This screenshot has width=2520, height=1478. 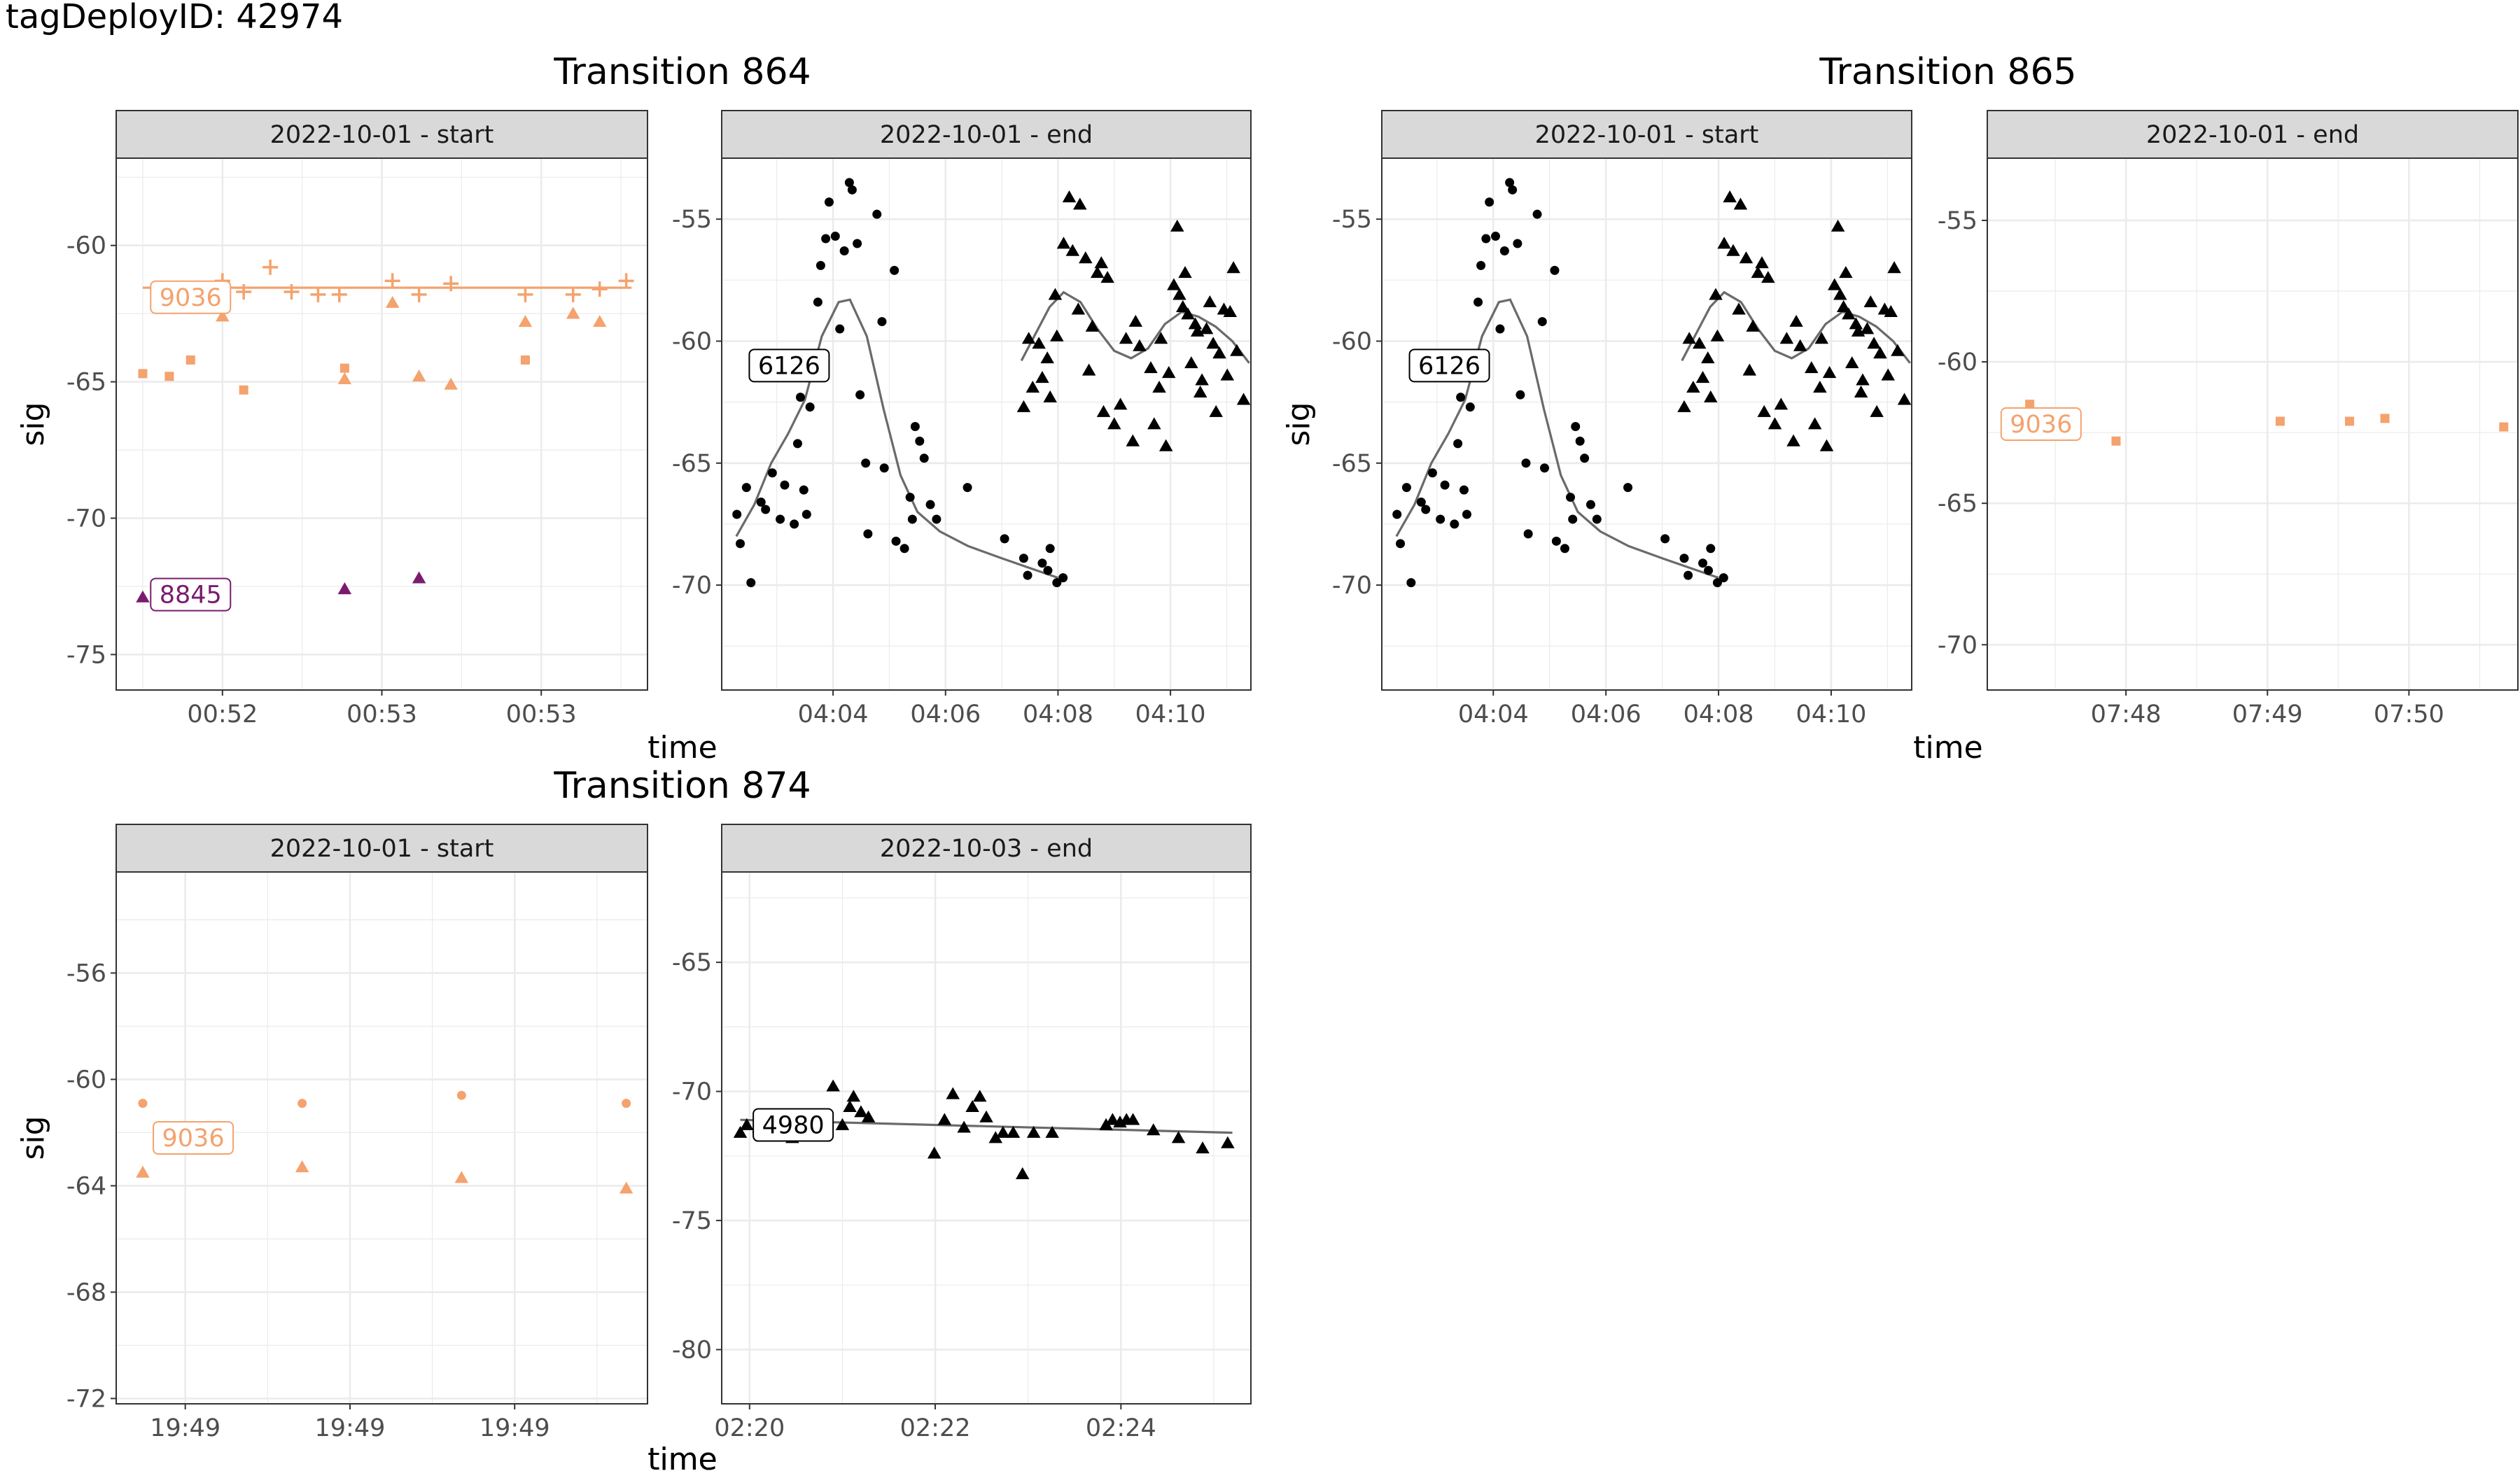 What do you see at coordinates (1299, 424) in the screenshot?
I see `y-axis-title: sig` at bounding box center [1299, 424].